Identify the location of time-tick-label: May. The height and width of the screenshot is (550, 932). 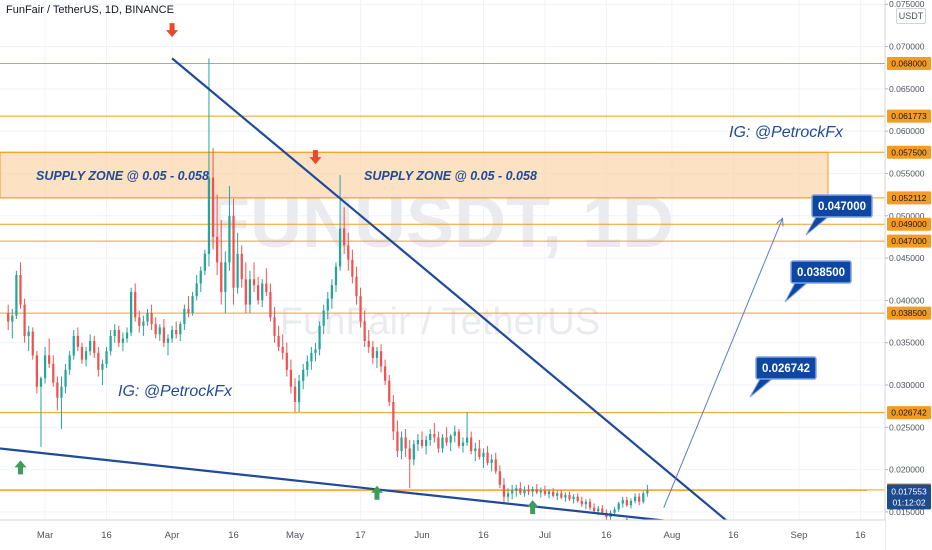
(295, 535).